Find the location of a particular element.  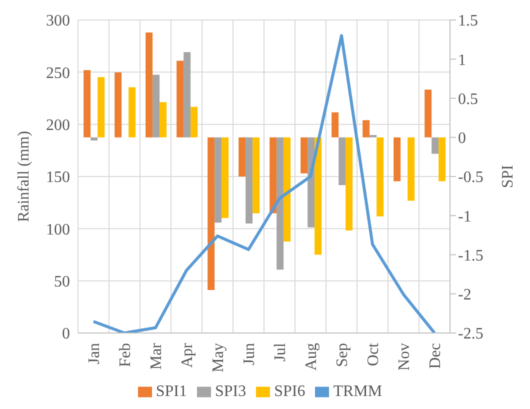

x-tick-label: May is located at coordinates (218, 357).